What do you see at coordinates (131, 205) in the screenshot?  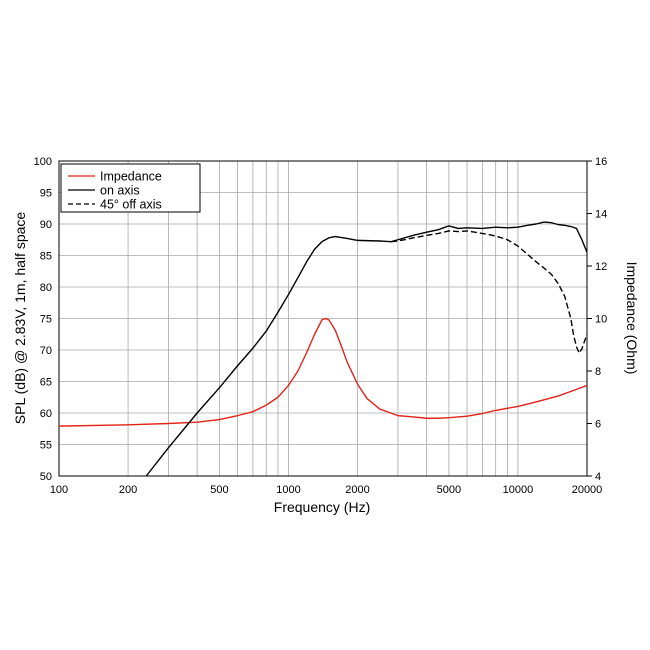 I see `legend-label-off-axis: 45° off axis` at bounding box center [131, 205].